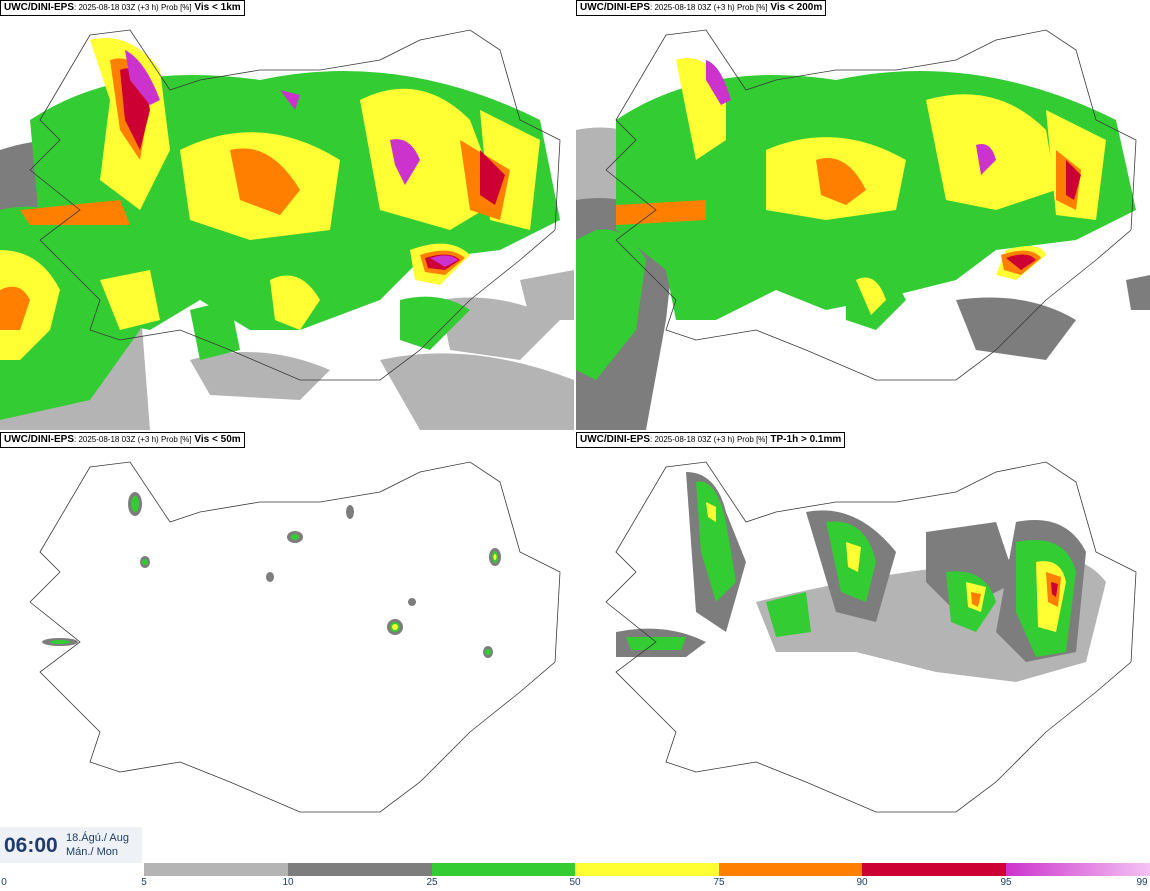 Image resolution: width=1150 pixels, height=891 pixels. What do you see at coordinates (1006, 882) in the screenshot?
I see `colorbar-tick: 95` at bounding box center [1006, 882].